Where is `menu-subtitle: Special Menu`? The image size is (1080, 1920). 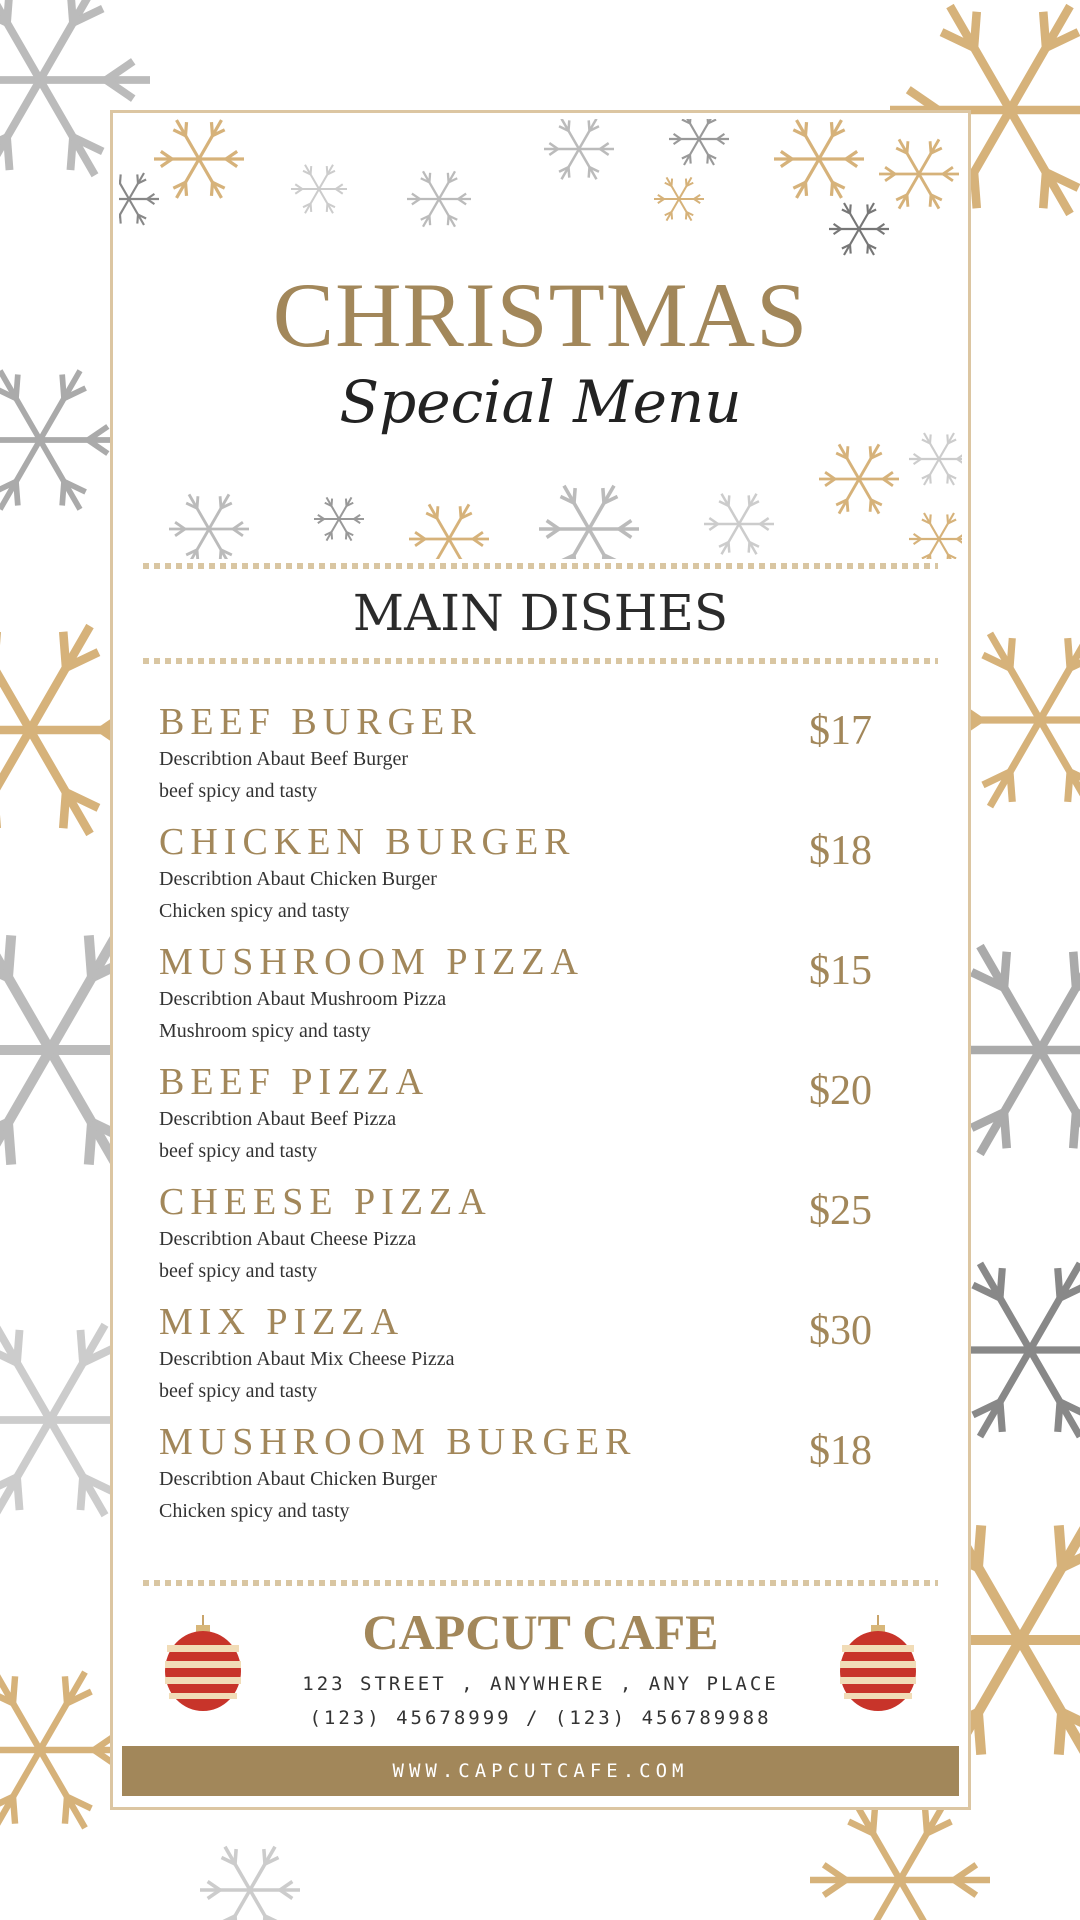
menu-subtitle: Special Menu is located at coordinates (540, 402).